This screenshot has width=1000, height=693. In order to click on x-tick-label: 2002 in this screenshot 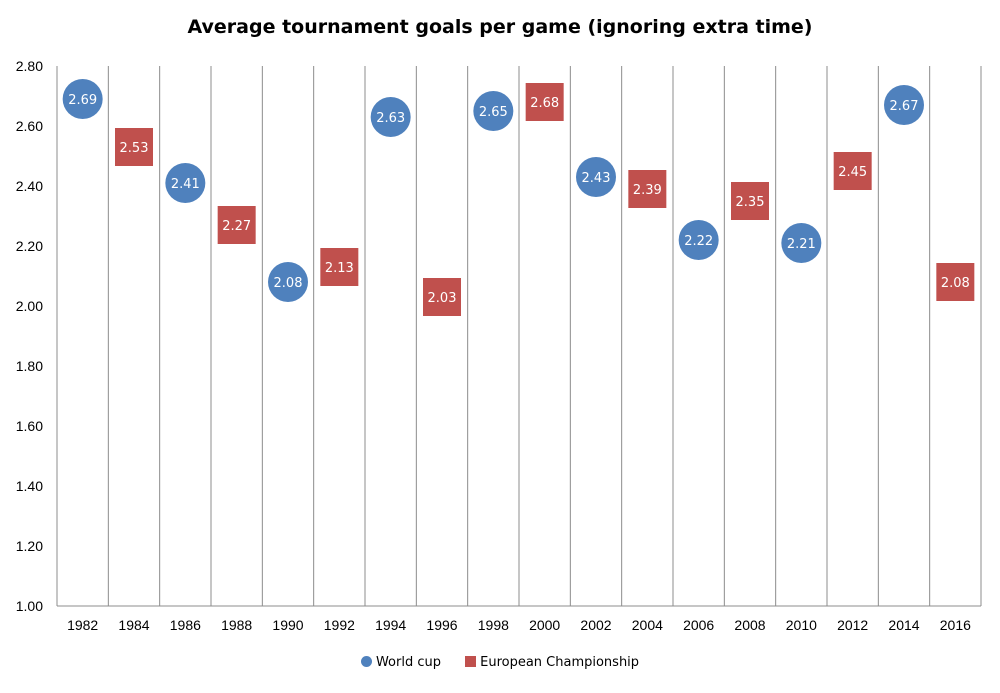, I will do `click(595, 625)`.